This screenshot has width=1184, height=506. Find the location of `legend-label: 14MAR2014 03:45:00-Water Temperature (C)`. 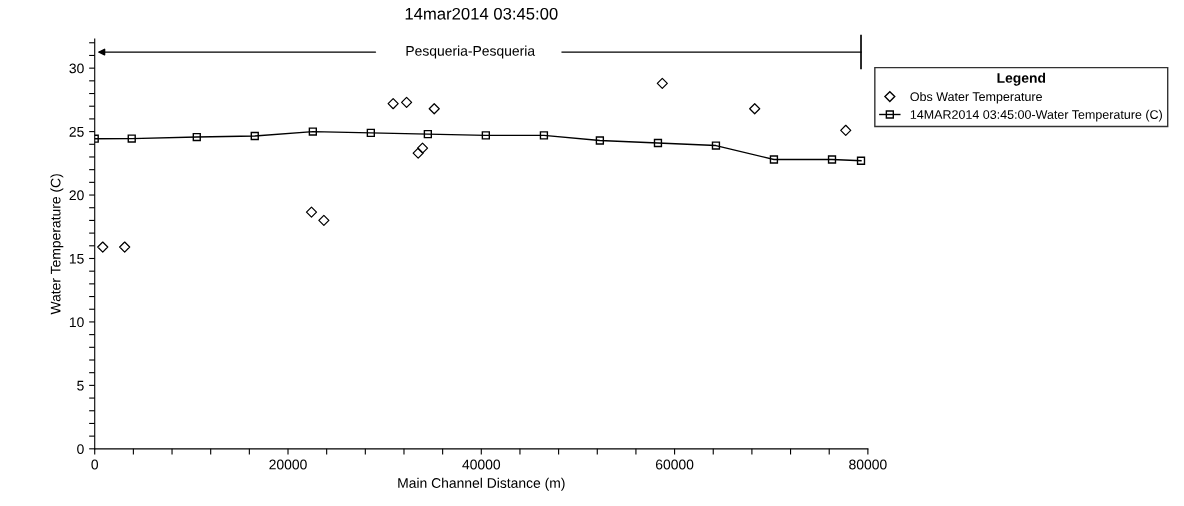

legend-label: 14MAR2014 03:45:00-Water Temperature (C) is located at coordinates (1036, 115).